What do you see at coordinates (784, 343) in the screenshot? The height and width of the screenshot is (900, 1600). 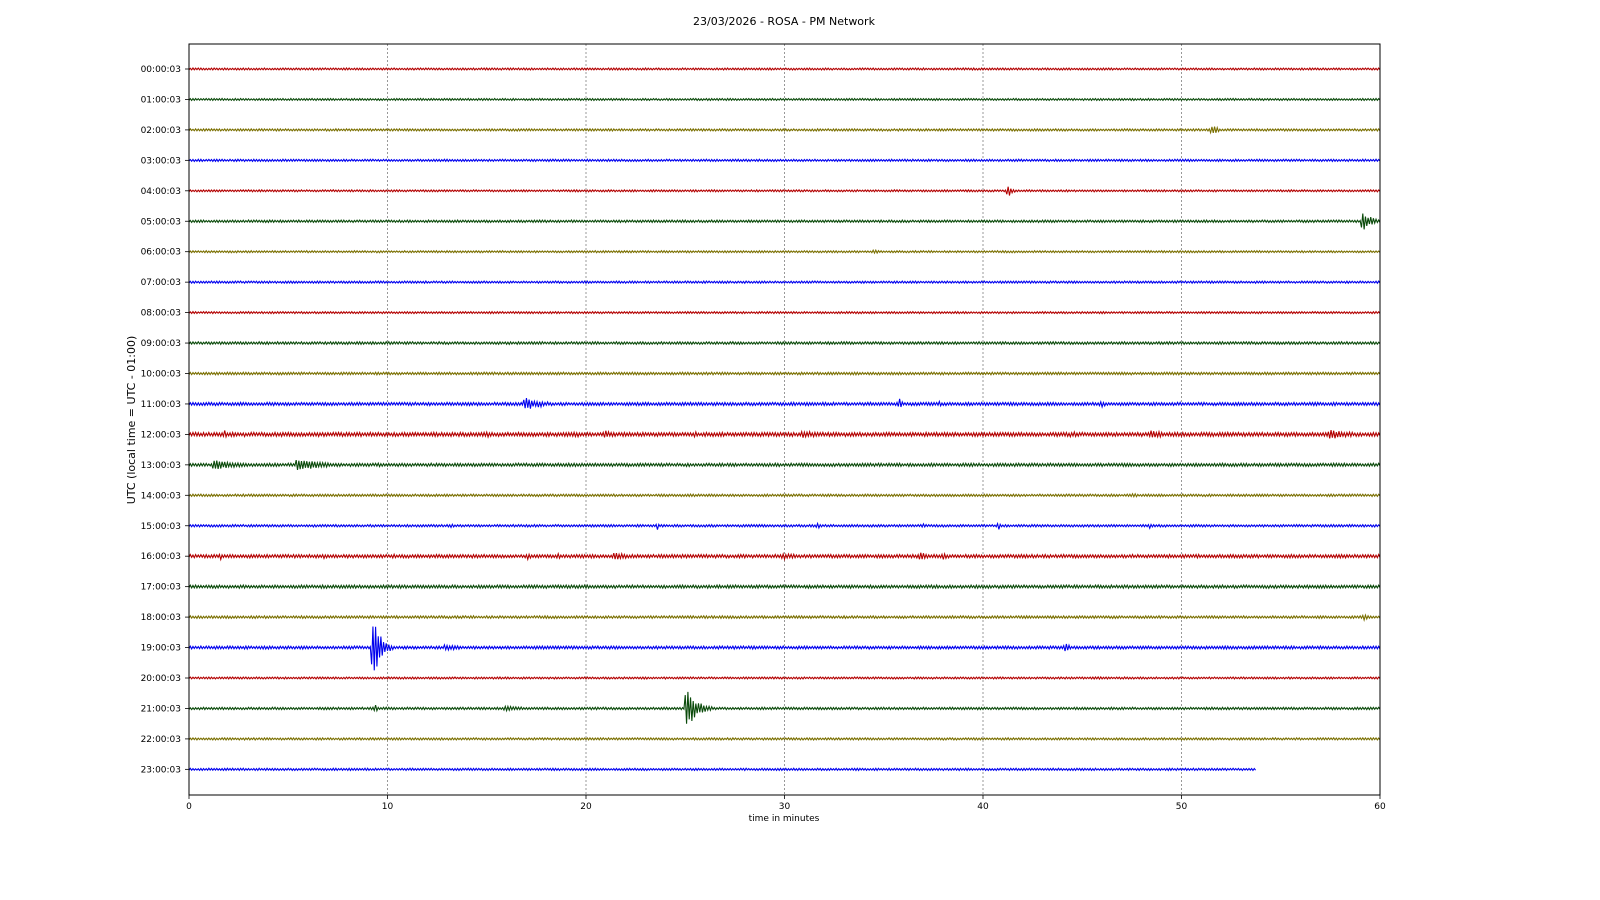 I see `trace-09:00:03` at bounding box center [784, 343].